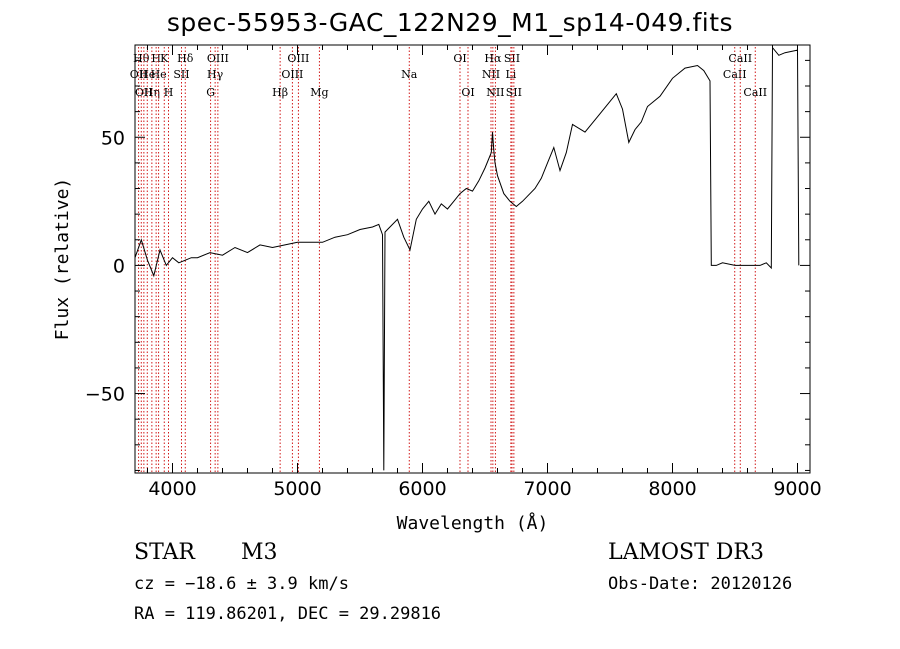  Describe the element at coordinates (259, 552) in the screenshot. I see `object-subclass: M3` at that location.